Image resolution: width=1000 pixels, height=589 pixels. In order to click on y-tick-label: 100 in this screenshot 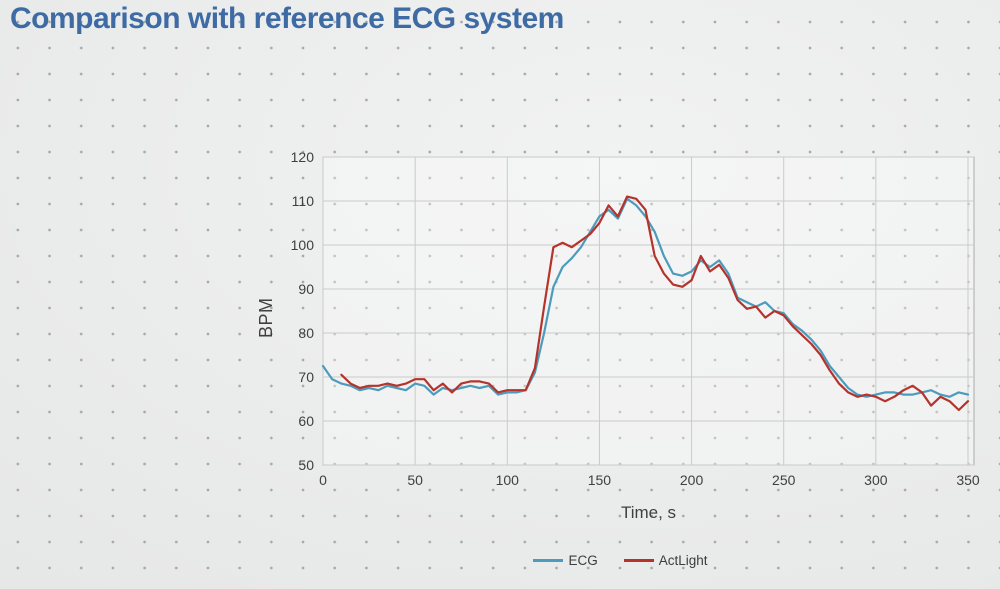, I will do `click(303, 245)`.